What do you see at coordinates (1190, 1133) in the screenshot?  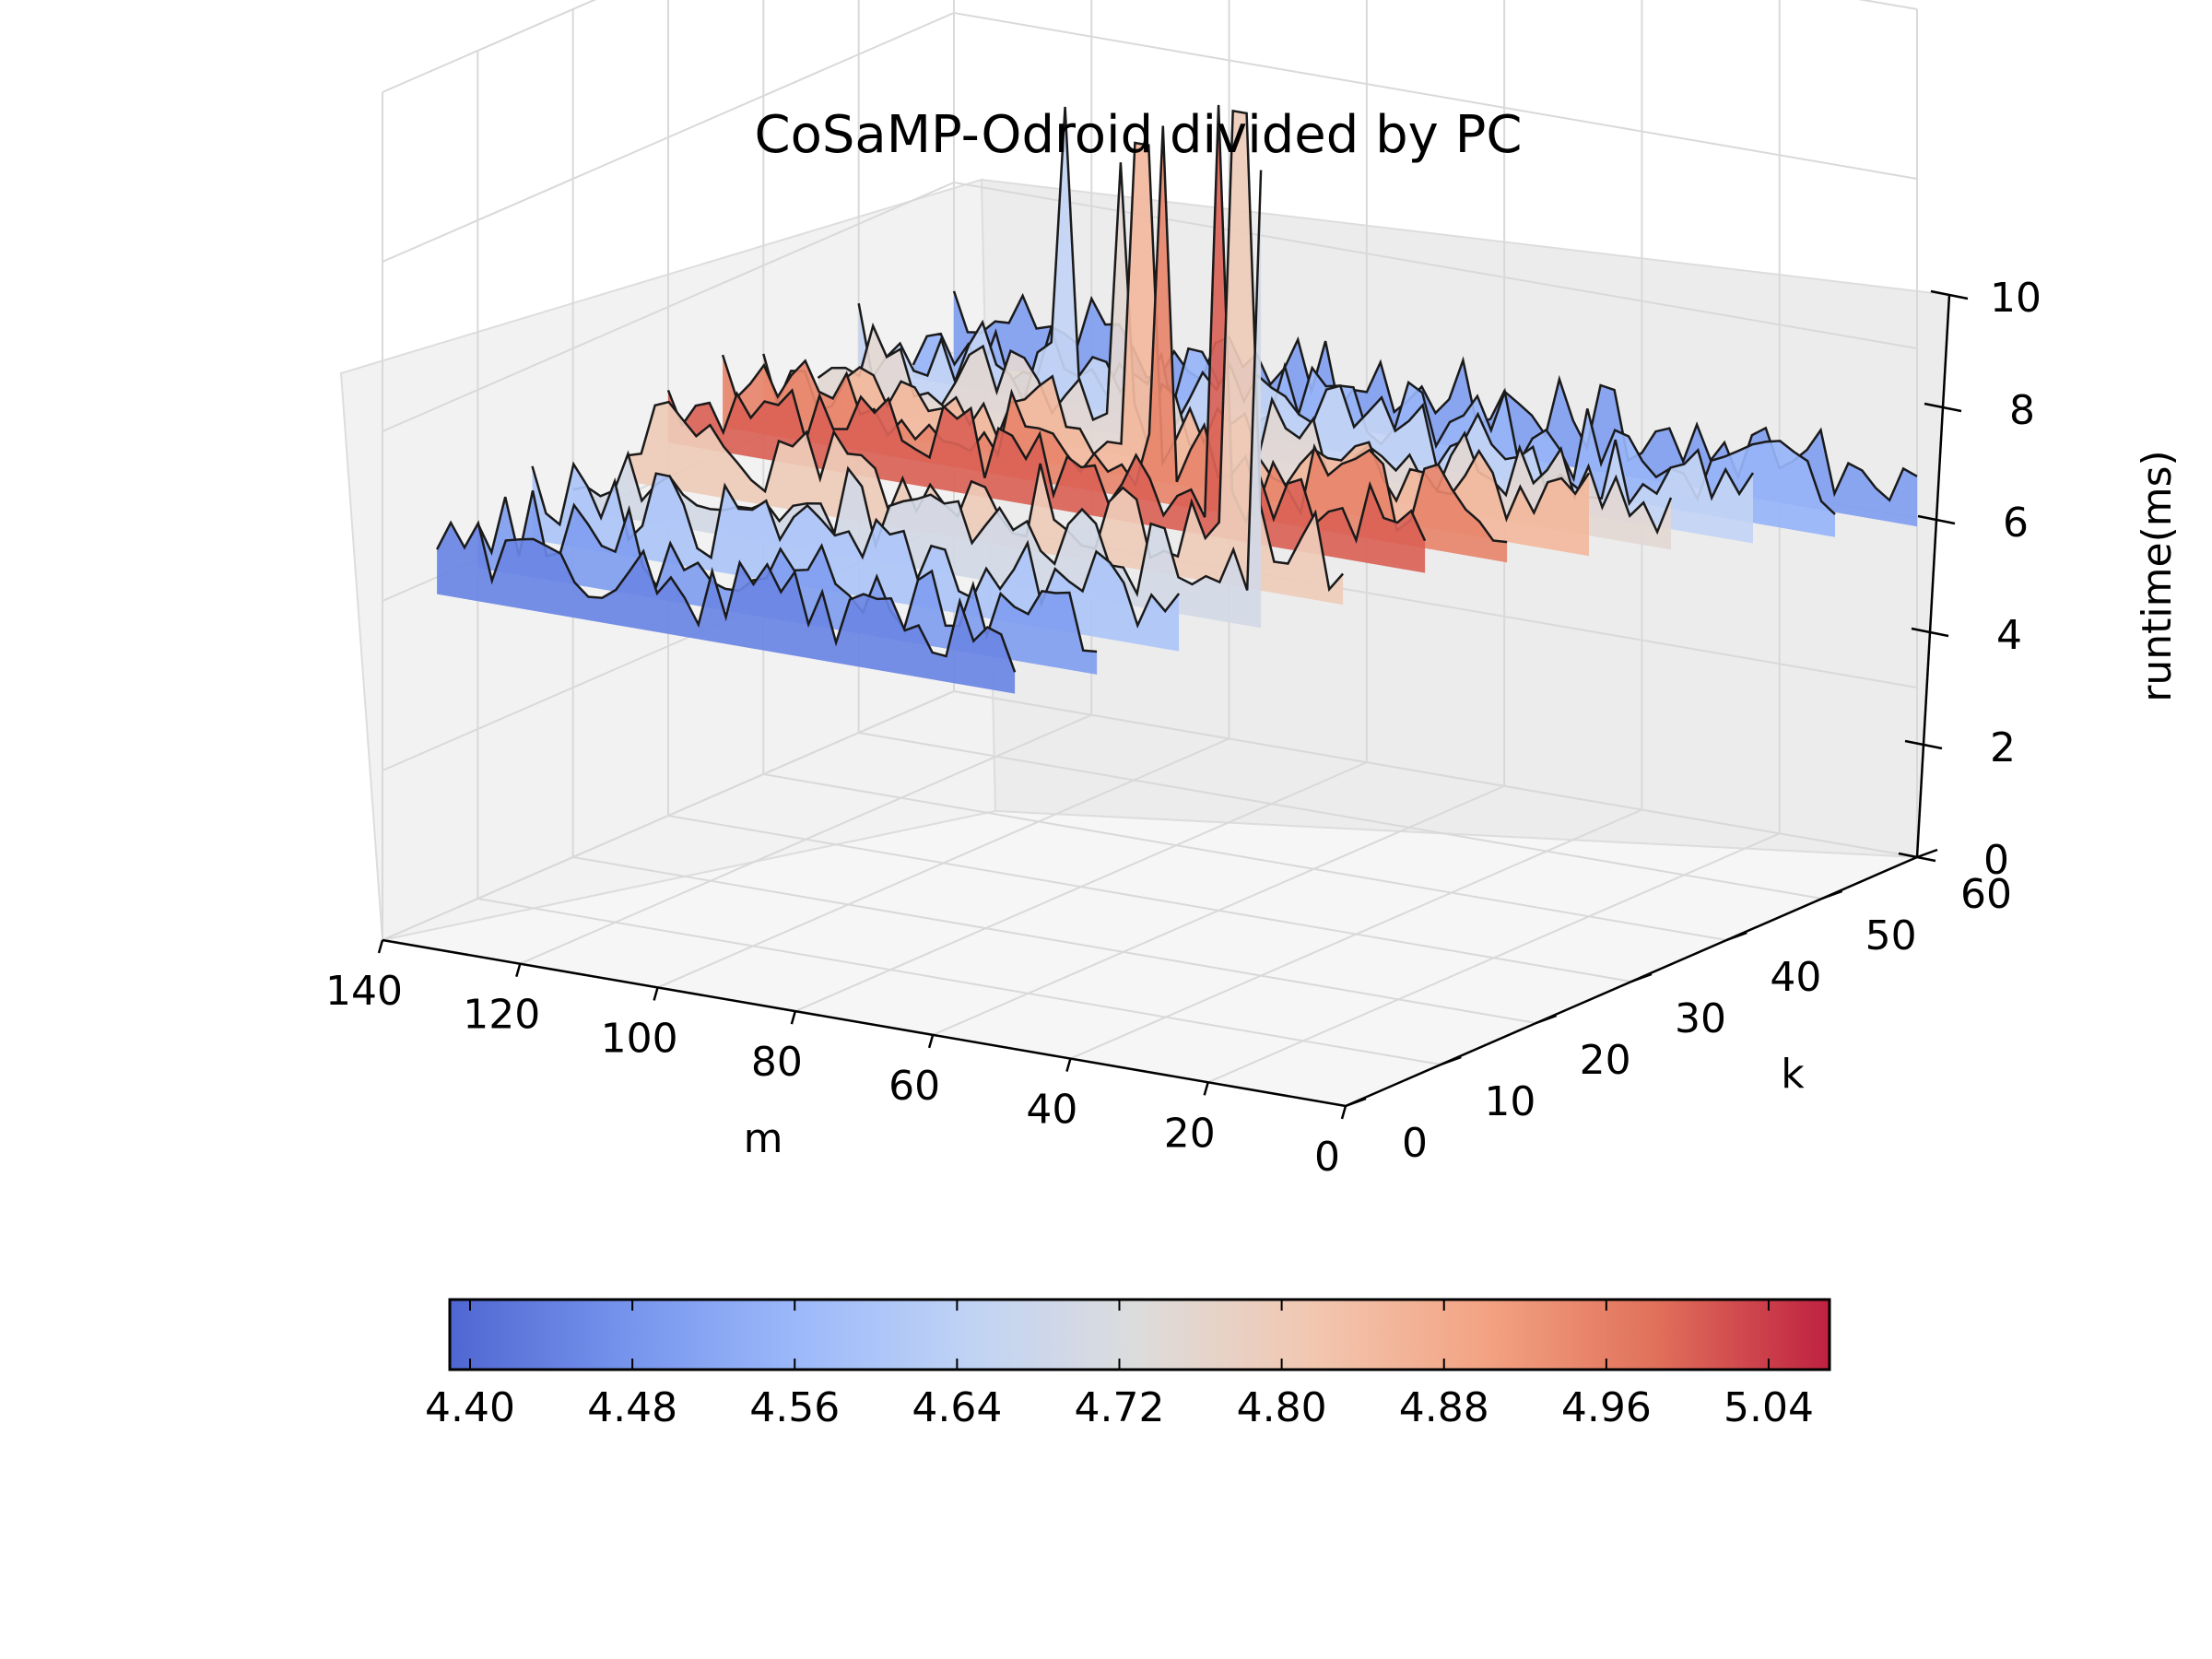 I see `x-tick-label: 20` at bounding box center [1190, 1133].